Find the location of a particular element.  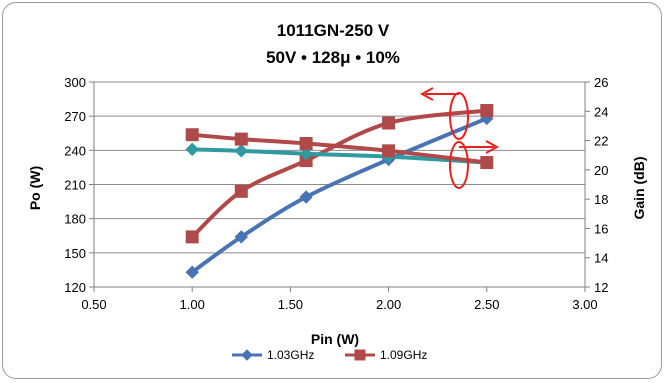

legend-label: 1.09GHz is located at coordinates (403, 355).